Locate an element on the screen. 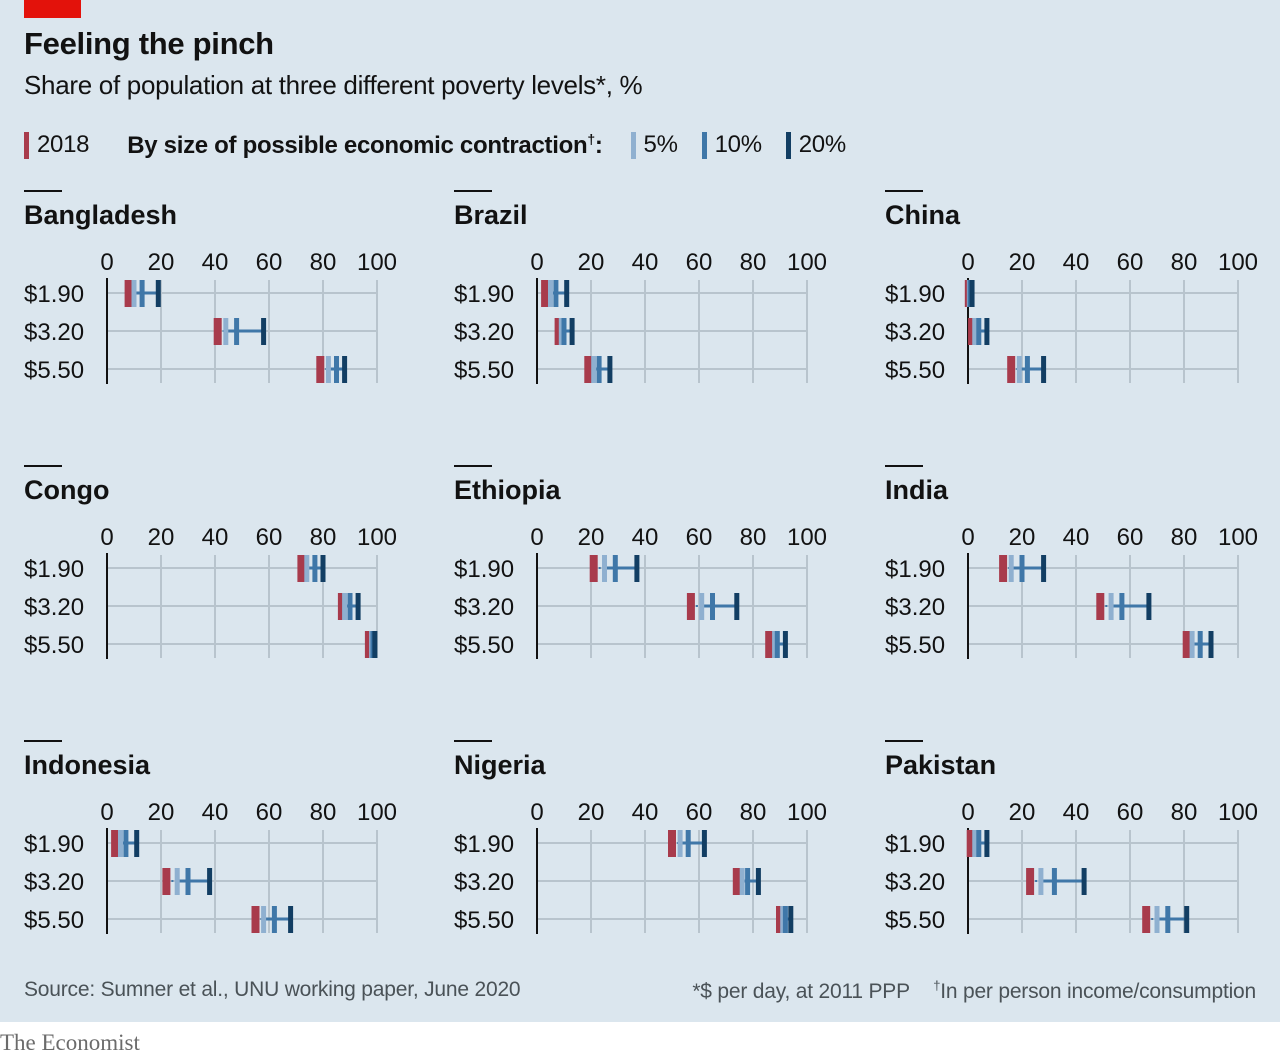 This screenshot has height=1058, width=1280. panel-rule-ethiopia is located at coordinates (473, 466).